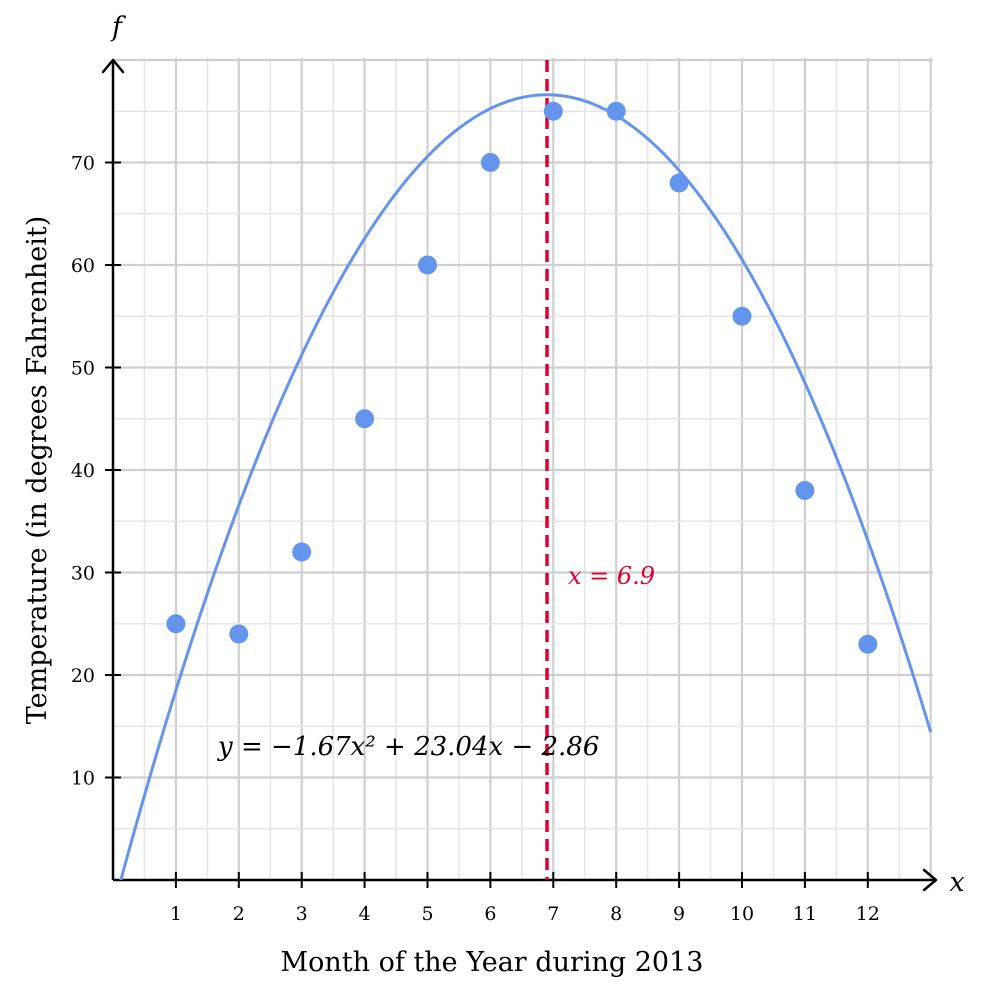 This screenshot has height=988, width=988. I want to click on x-tick-label: 1, so click(176, 914).